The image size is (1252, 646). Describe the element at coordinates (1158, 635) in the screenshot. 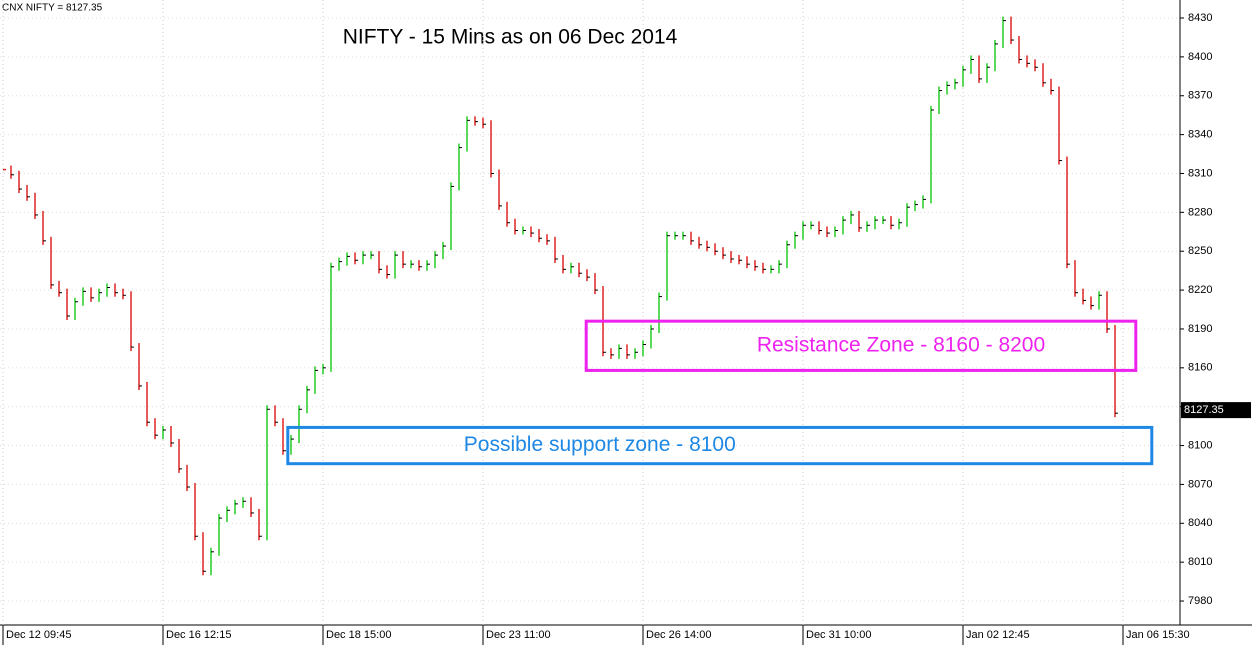

I see `x-tick-label: Jan 06 15:30` at that location.